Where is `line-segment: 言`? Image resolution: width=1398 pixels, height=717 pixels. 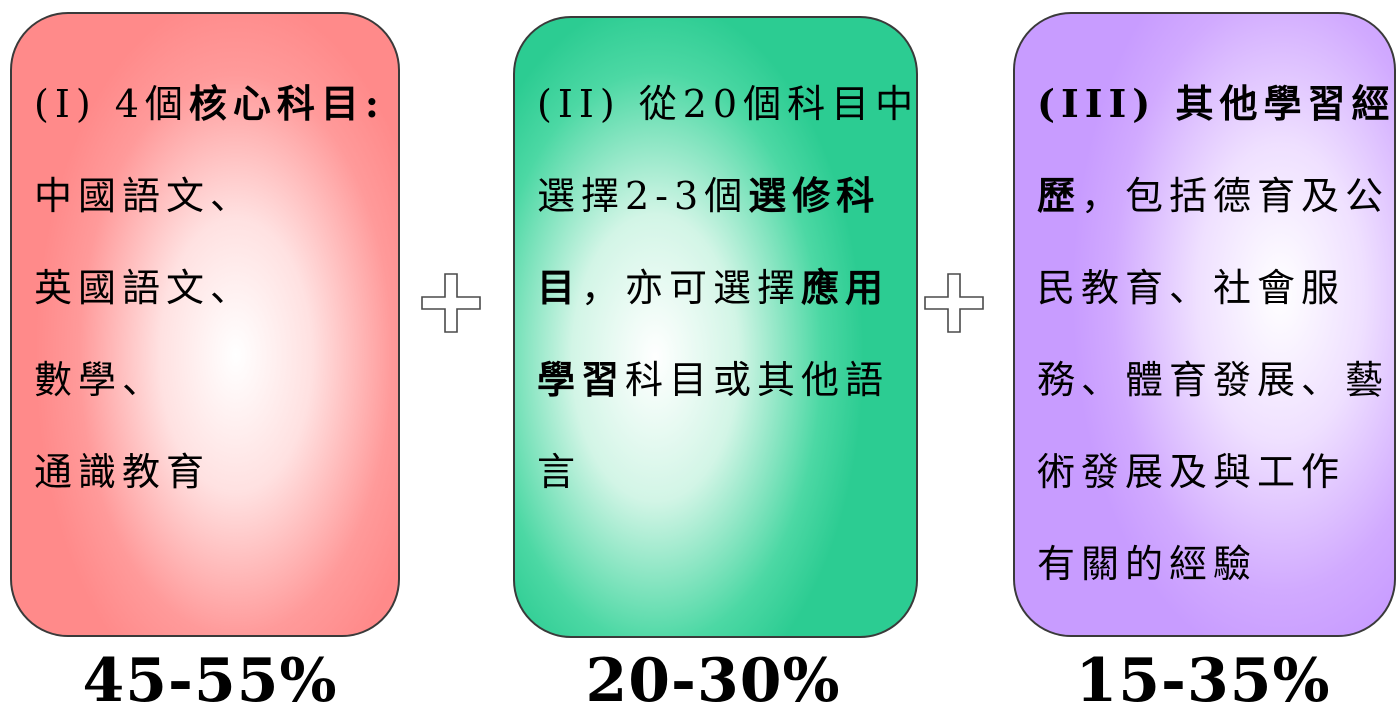 line-segment: 言 is located at coordinates (559, 472).